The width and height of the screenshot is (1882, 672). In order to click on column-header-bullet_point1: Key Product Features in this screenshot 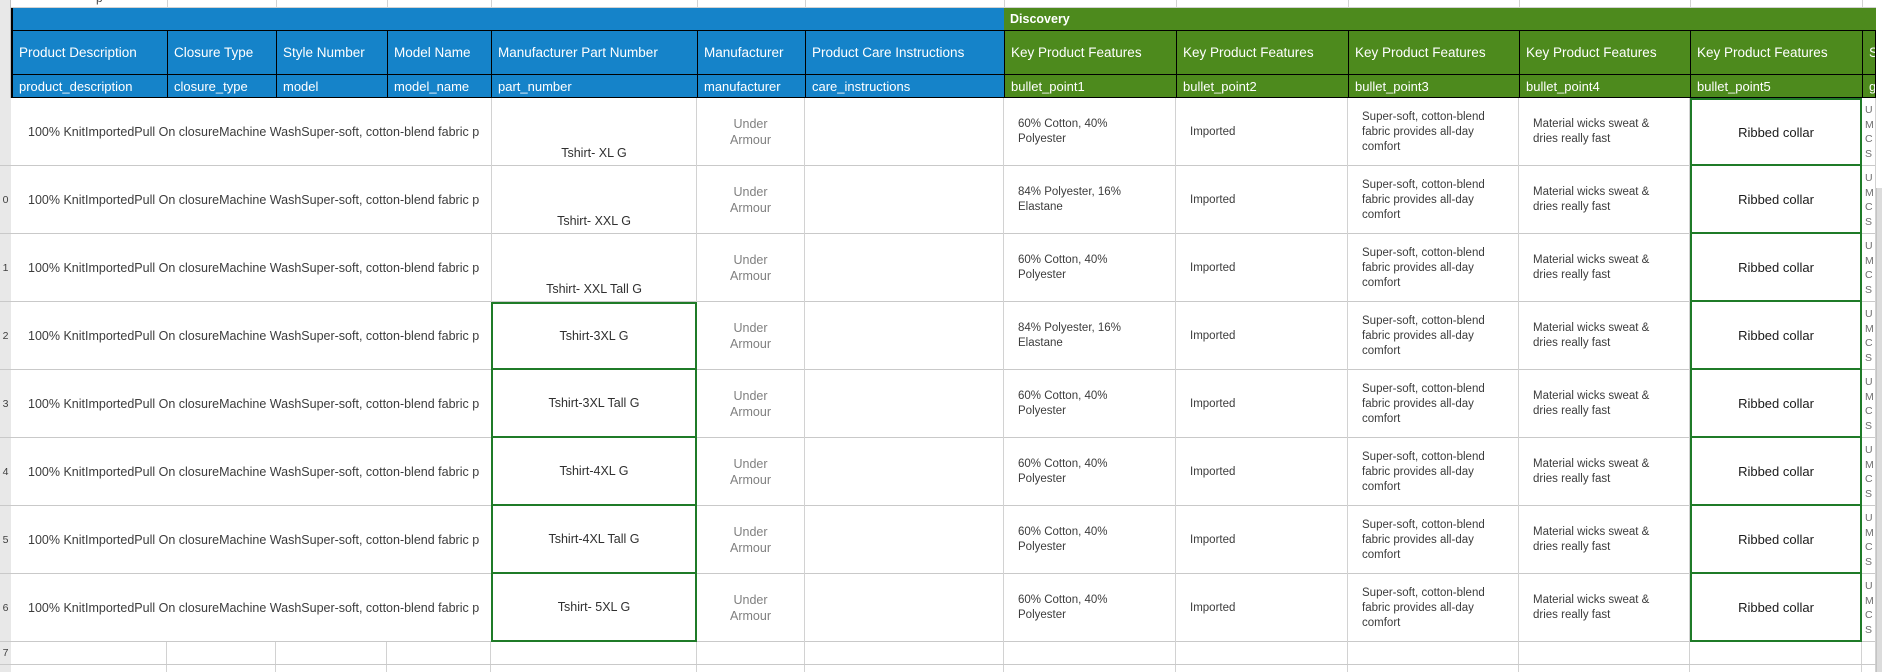, I will do `click(1090, 53)`.